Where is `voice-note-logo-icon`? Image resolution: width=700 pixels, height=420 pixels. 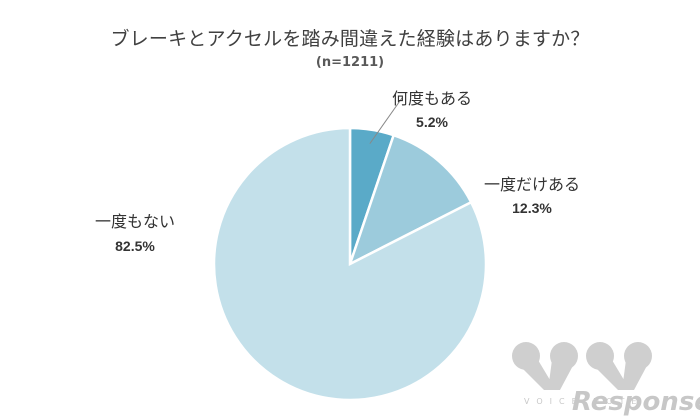 voice-note-logo-icon is located at coordinates (582, 366).